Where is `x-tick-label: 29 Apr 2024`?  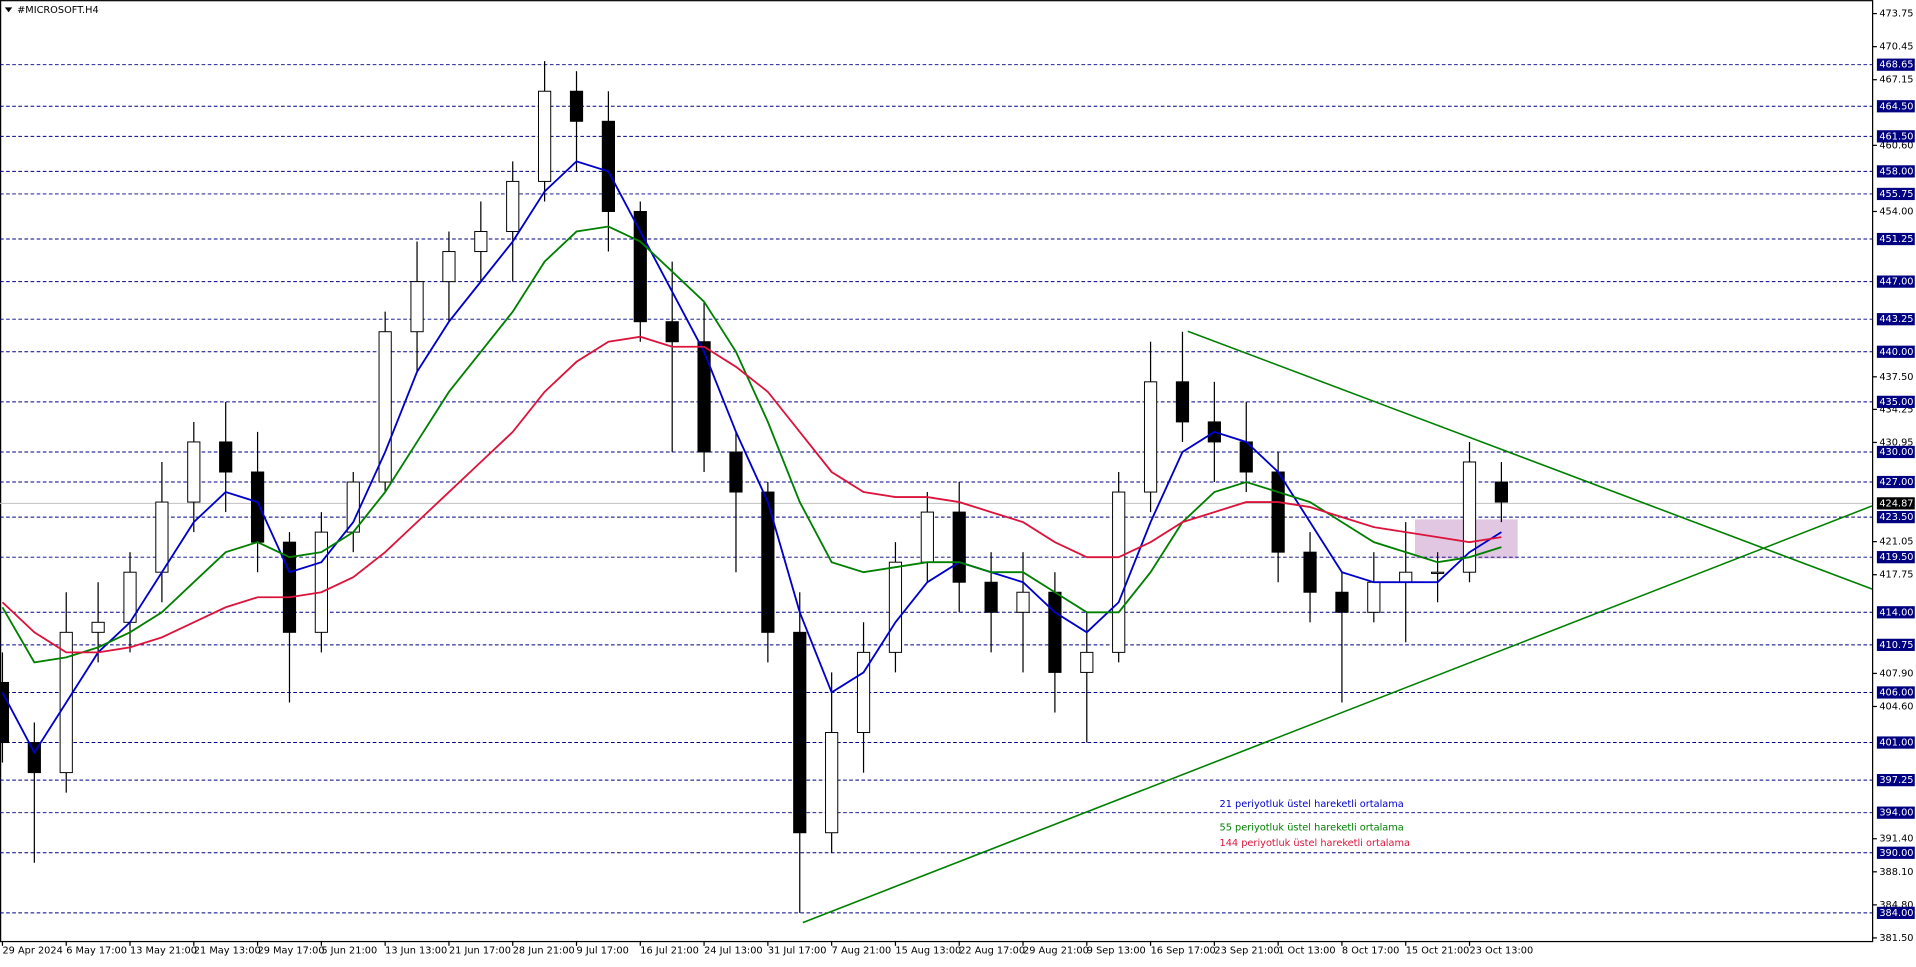
x-tick-label: 29 Apr 2024 is located at coordinates (32, 951).